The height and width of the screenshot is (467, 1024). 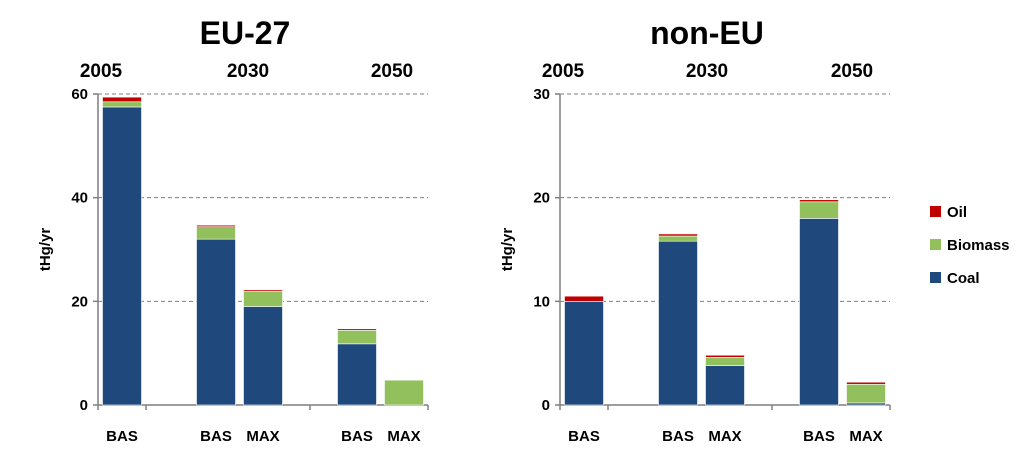 What do you see at coordinates (707, 33) in the screenshot?
I see `chart-title: non-EU` at bounding box center [707, 33].